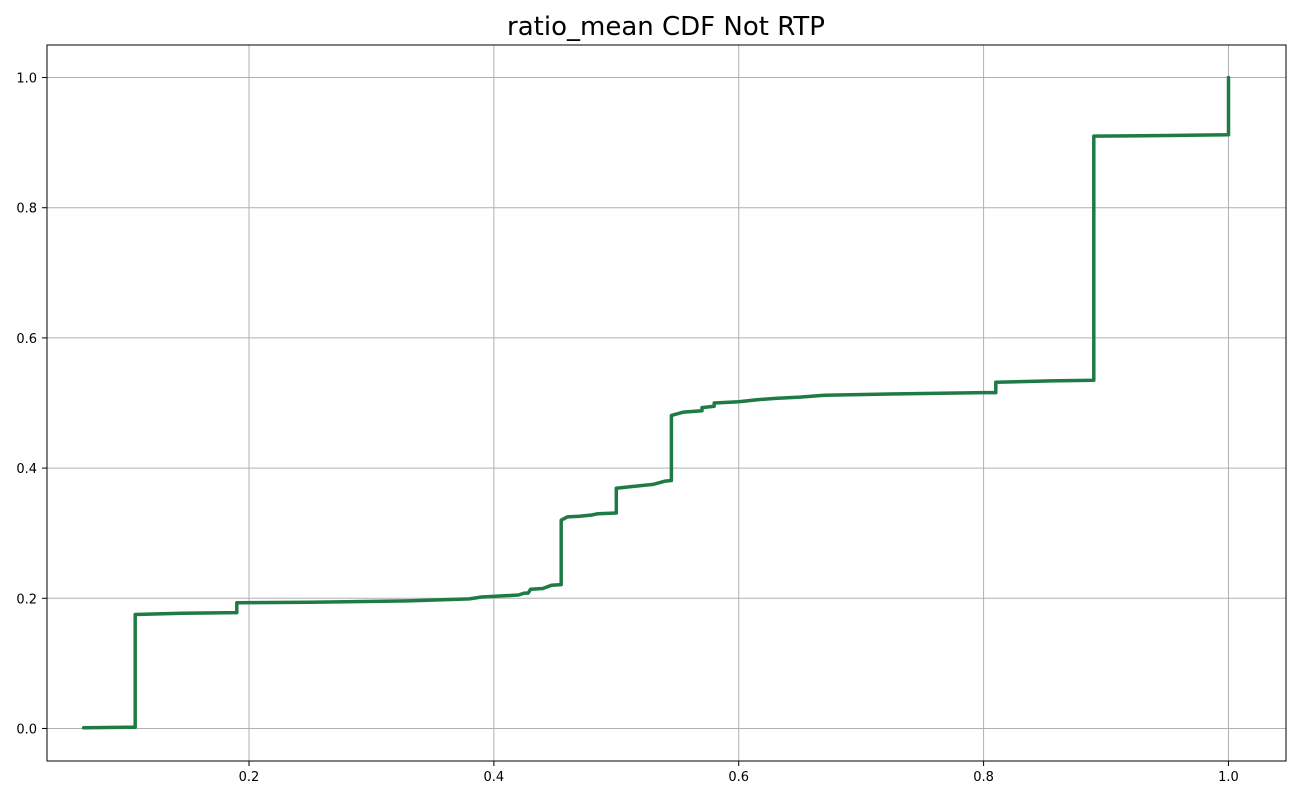  What do you see at coordinates (983, 777) in the screenshot?
I see `x-tick-label: 0.8` at bounding box center [983, 777].